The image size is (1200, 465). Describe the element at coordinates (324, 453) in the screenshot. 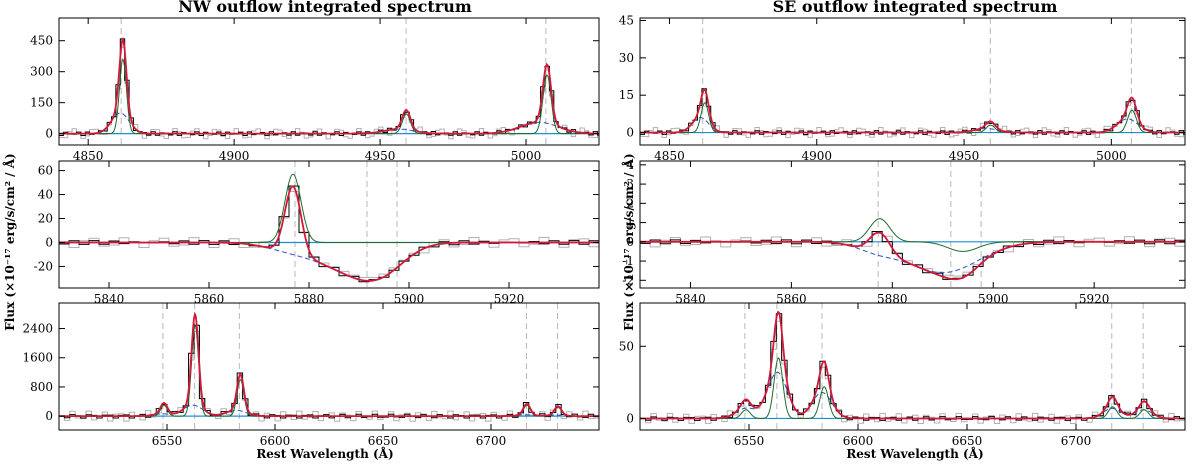

I see `nw-x-axis-label: Rest Wavelength (Å)` at that location.